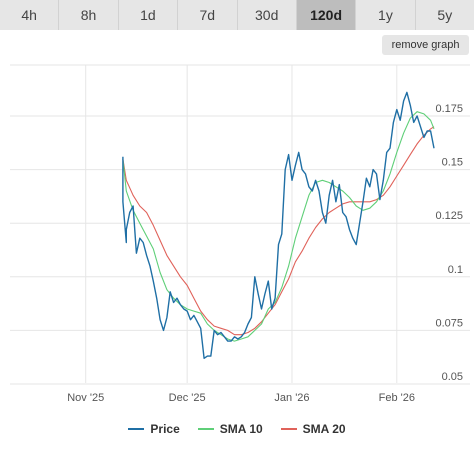 This screenshot has height=455, width=474. I want to click on x-tick-label: Nov '25, so click(85, 398).